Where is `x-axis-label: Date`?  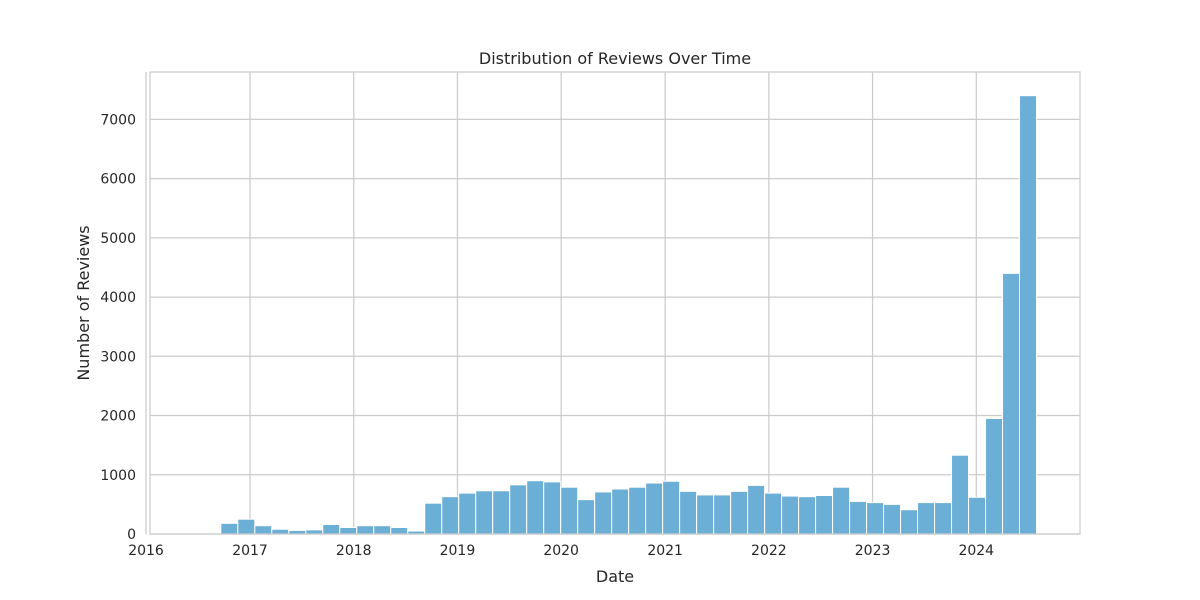 x-axis-label: Date is located at coordinates (615, 576).